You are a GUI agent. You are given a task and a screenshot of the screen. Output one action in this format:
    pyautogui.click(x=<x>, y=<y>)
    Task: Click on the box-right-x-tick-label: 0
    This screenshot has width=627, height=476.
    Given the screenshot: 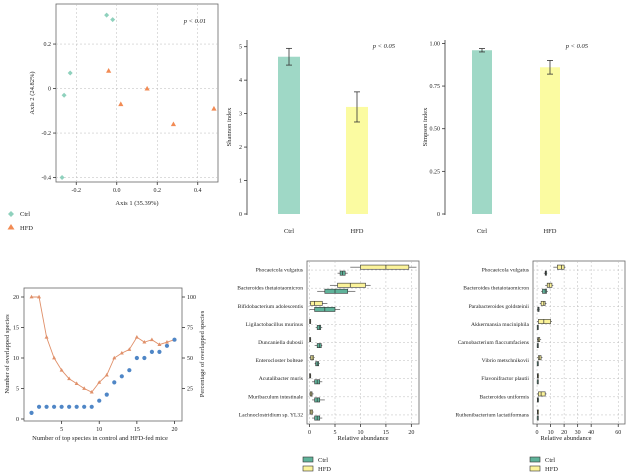 What is the action you would take?
    pyautogui.click(x=537, y=433)
    